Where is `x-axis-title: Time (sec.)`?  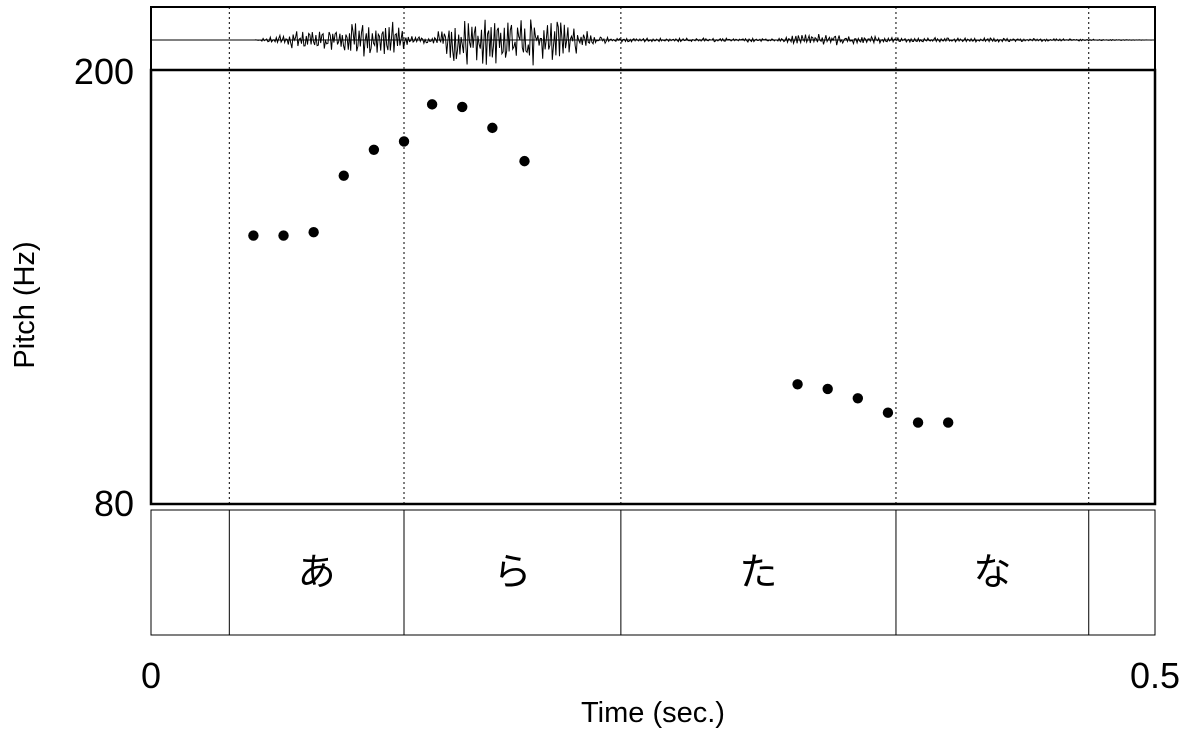
x-axis-title: Time (sec.) is located at coordinates (653, 713).